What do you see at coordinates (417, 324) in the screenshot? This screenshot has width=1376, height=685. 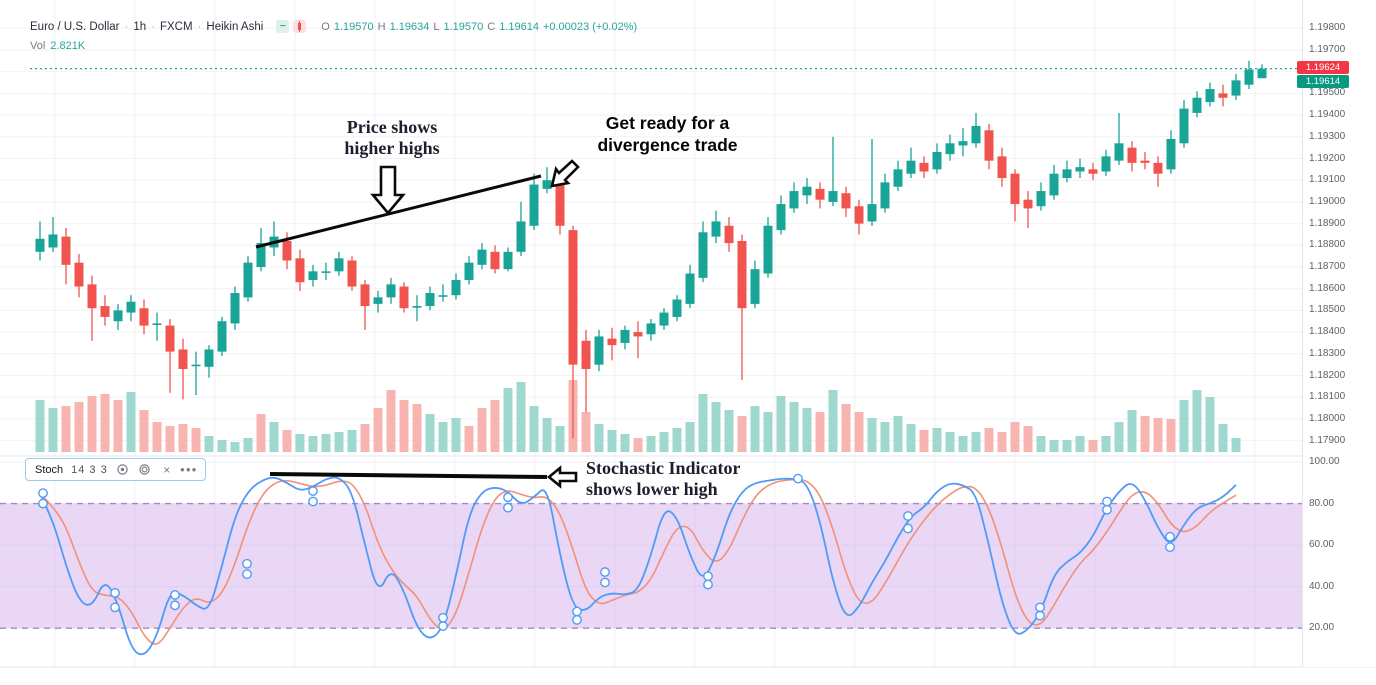 I see `annotation-drawings` at bounding box center [417, 324].